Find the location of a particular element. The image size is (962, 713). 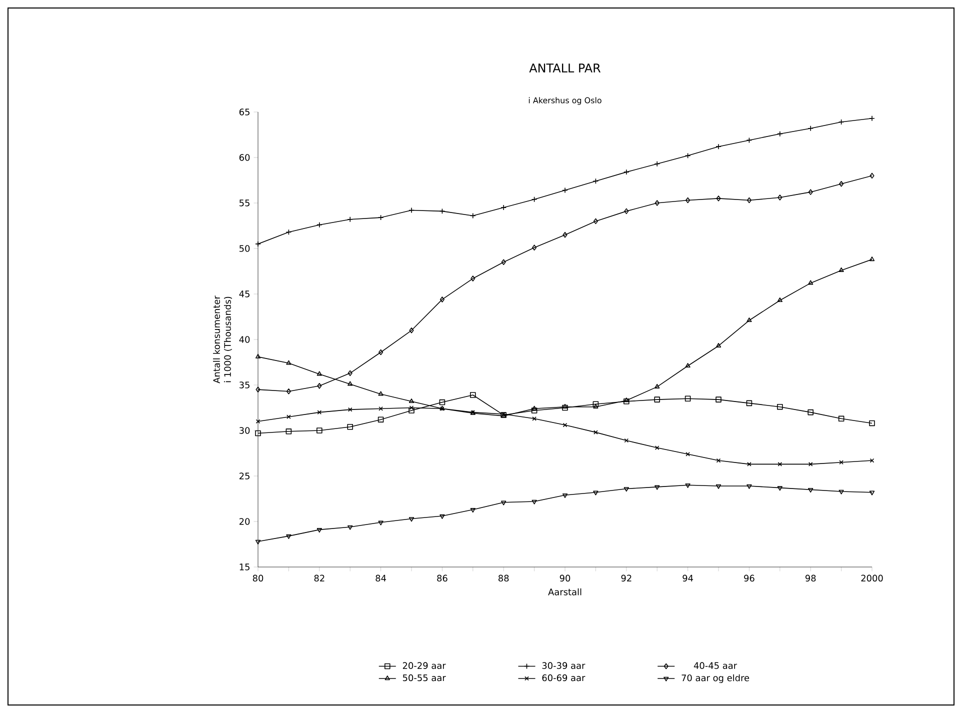

chart-title: ANTALL PAR is located at coordinates (565, 68).